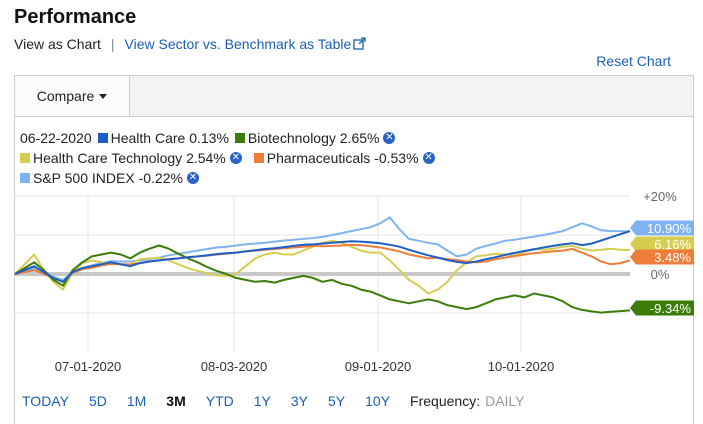  Describe the element at coordinates (192, 178) in the screenshot. I see `remove-sp500-icon: ✕` at that location.